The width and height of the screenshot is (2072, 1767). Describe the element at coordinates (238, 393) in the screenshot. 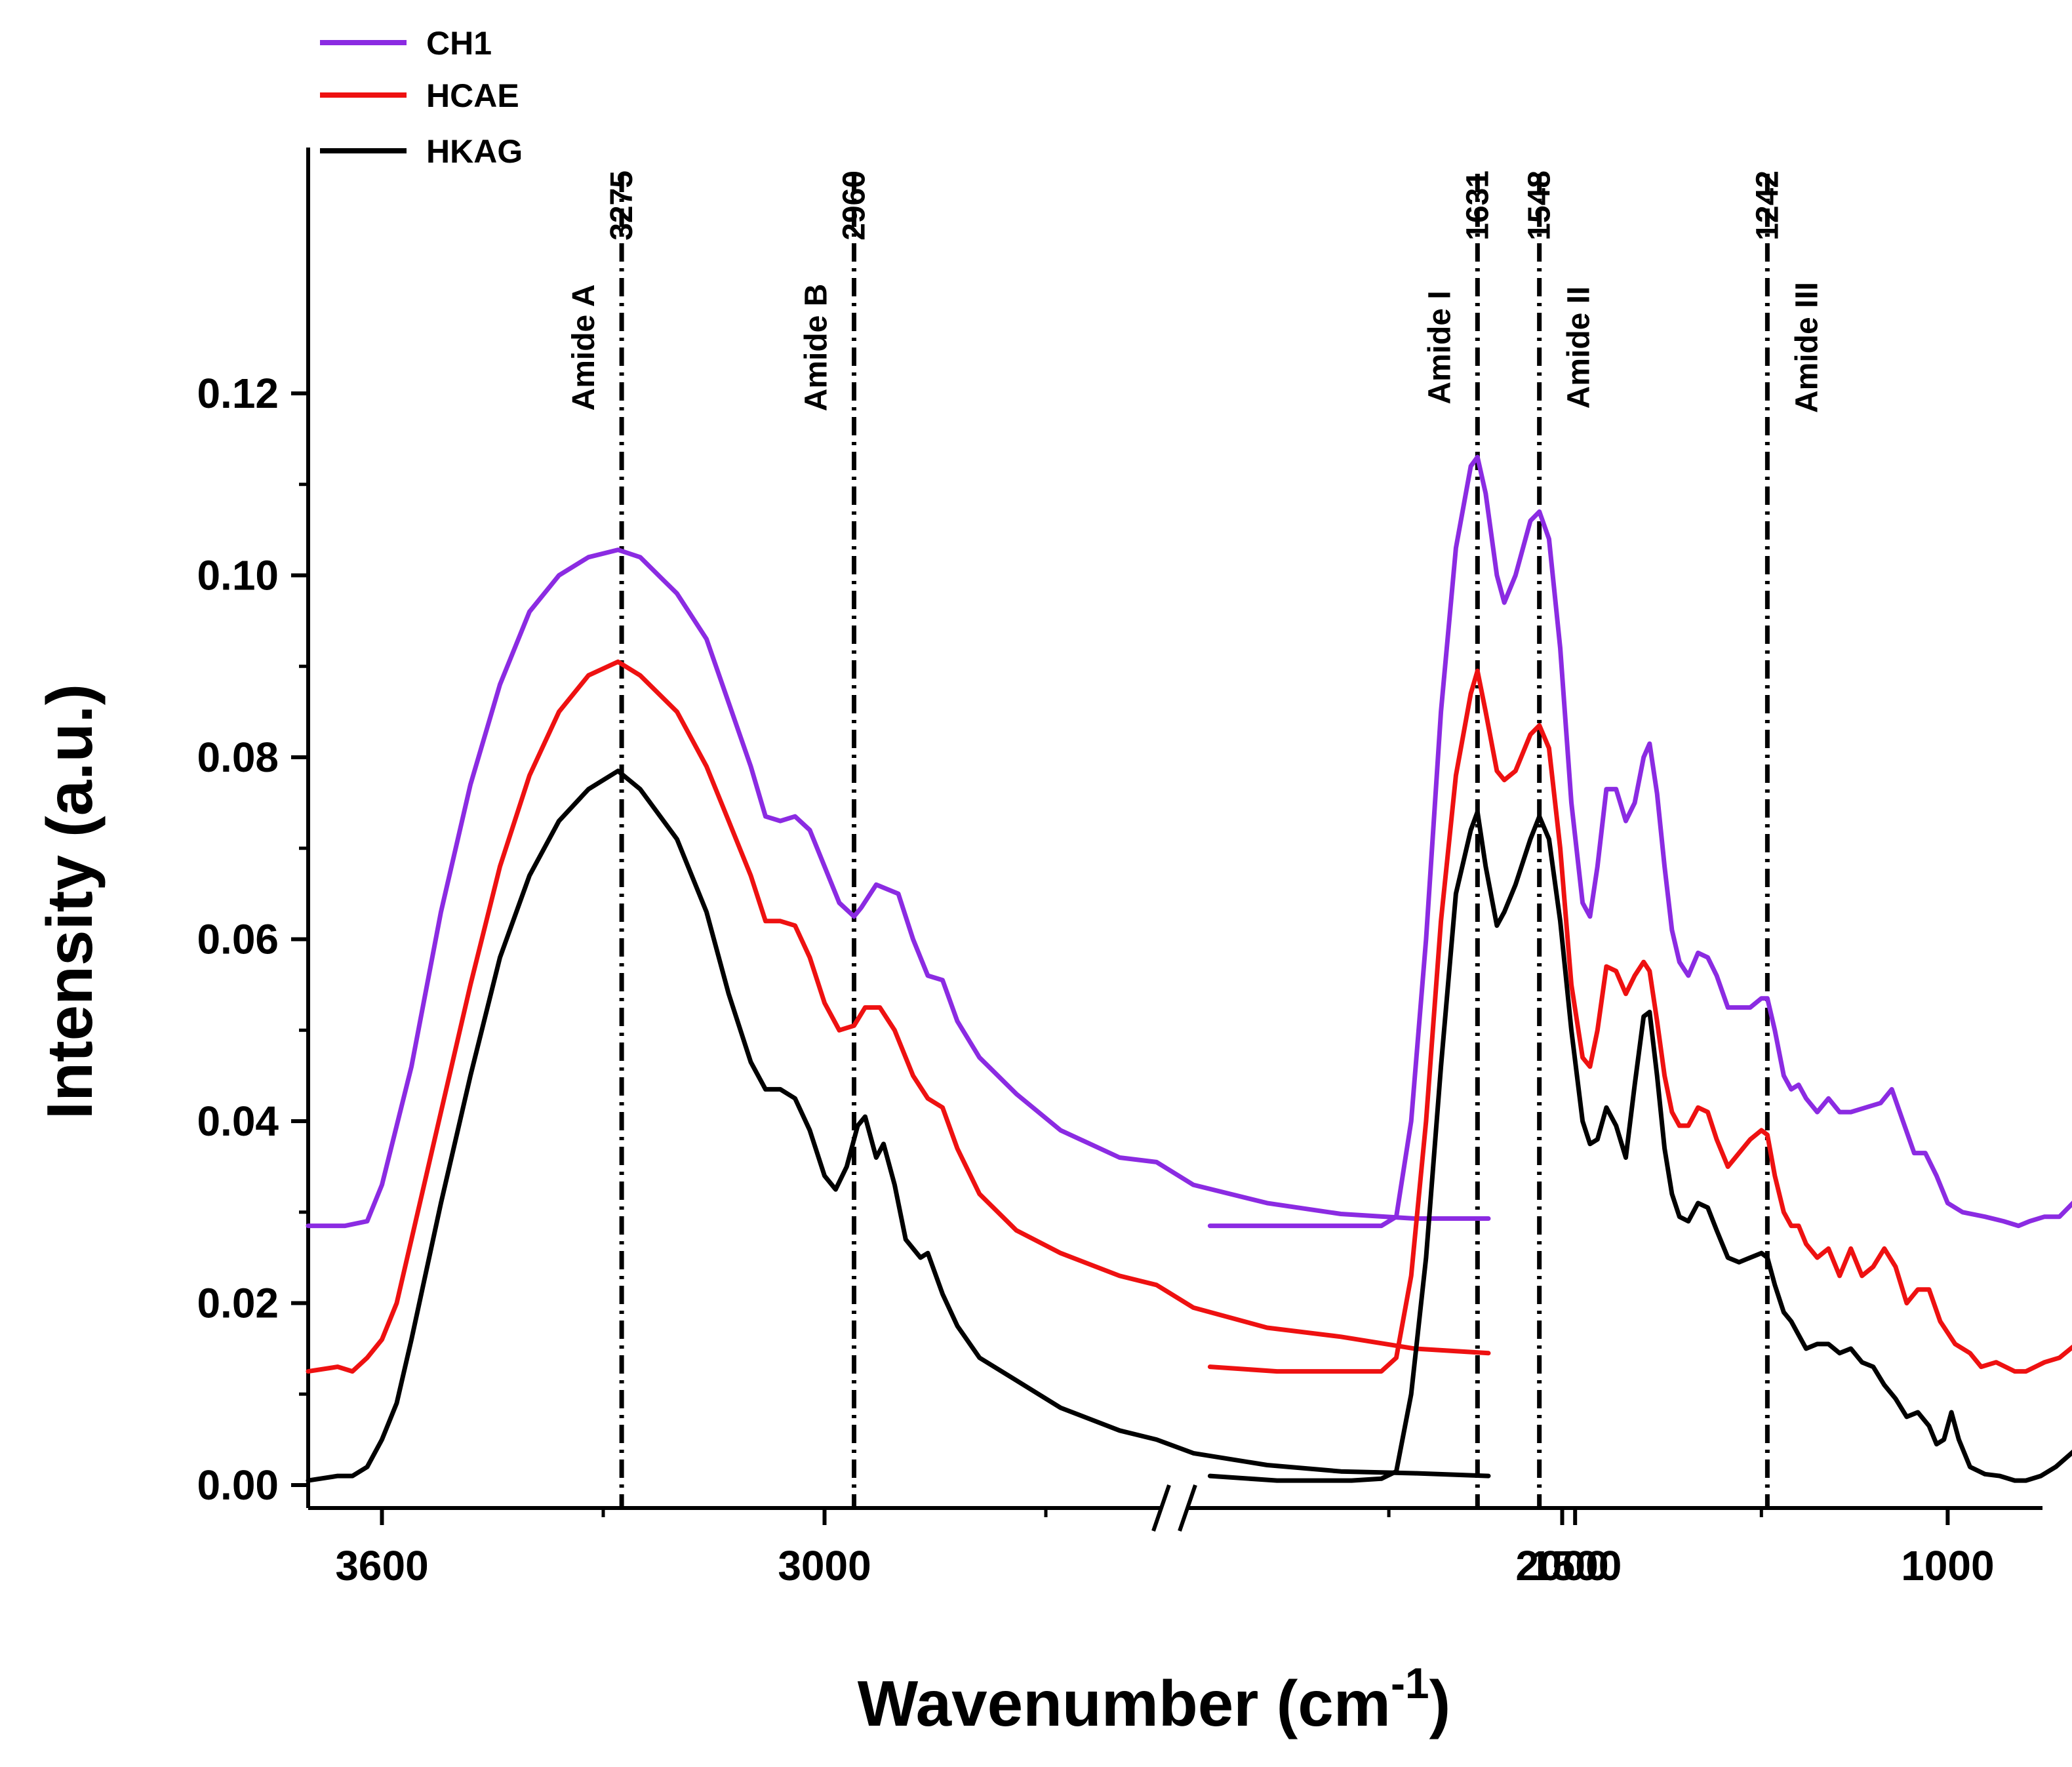

I see `y-tick-label: 0.12` at that location.